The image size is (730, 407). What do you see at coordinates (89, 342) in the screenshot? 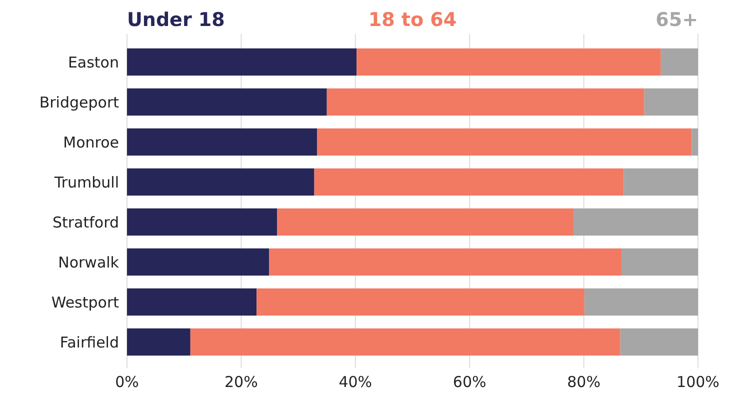
I see `y-tick-label: Fairfield` at bounding box center [89, 342].